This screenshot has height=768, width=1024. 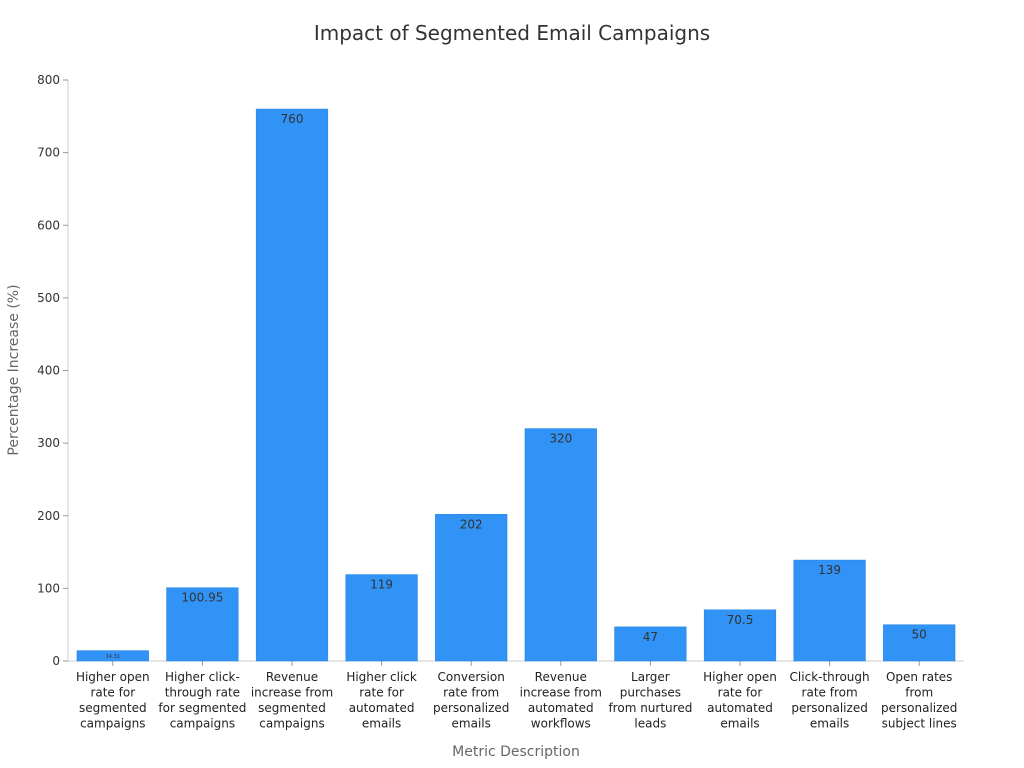 I want to click on x-category-label-line: Open rates, so click(x=919, y=677).